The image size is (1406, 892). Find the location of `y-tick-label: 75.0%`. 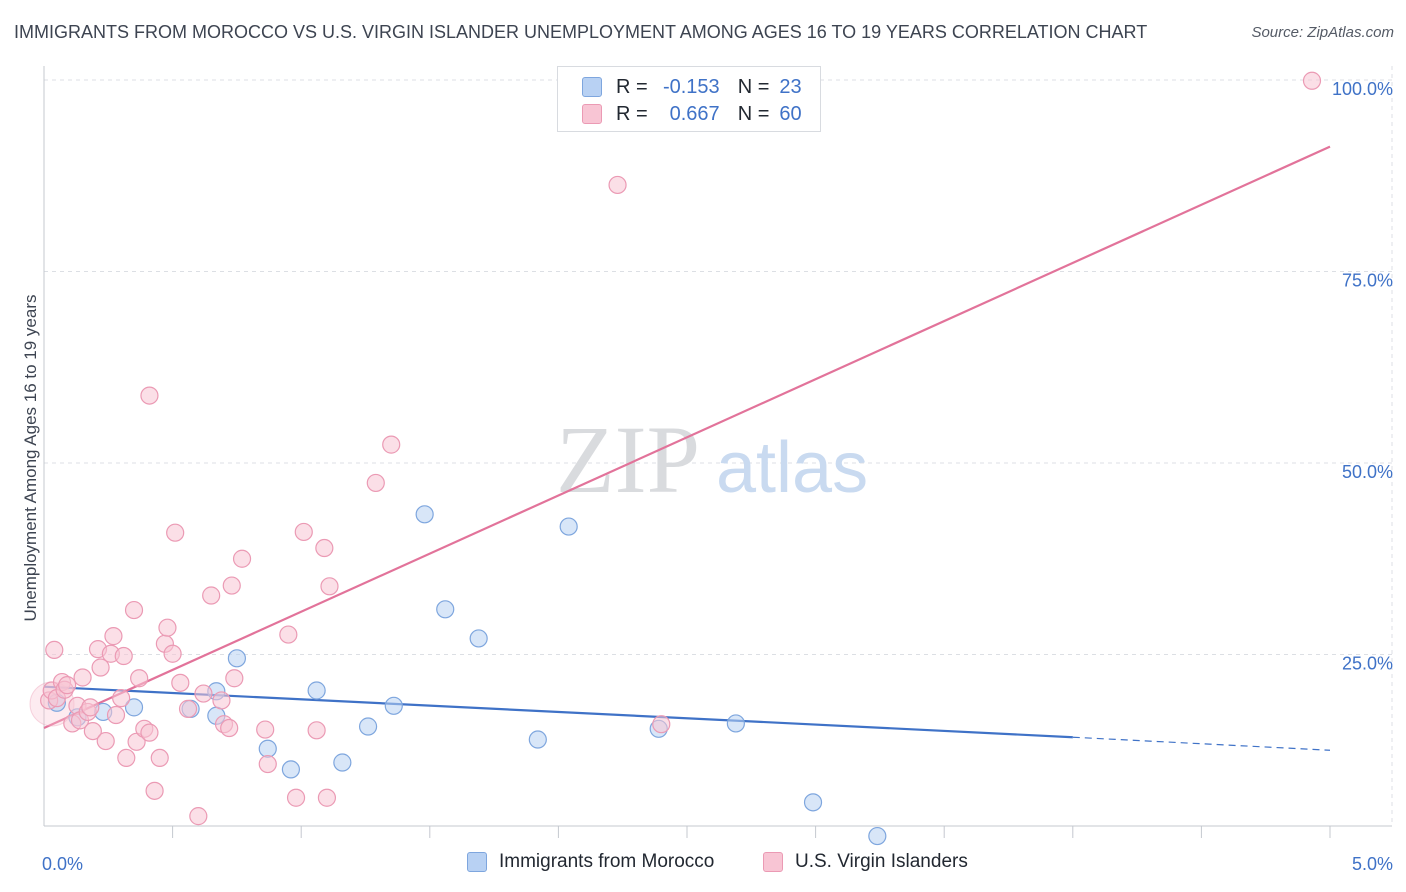

y-tick-label: 75.0% is located at coordinates (1367, 281).